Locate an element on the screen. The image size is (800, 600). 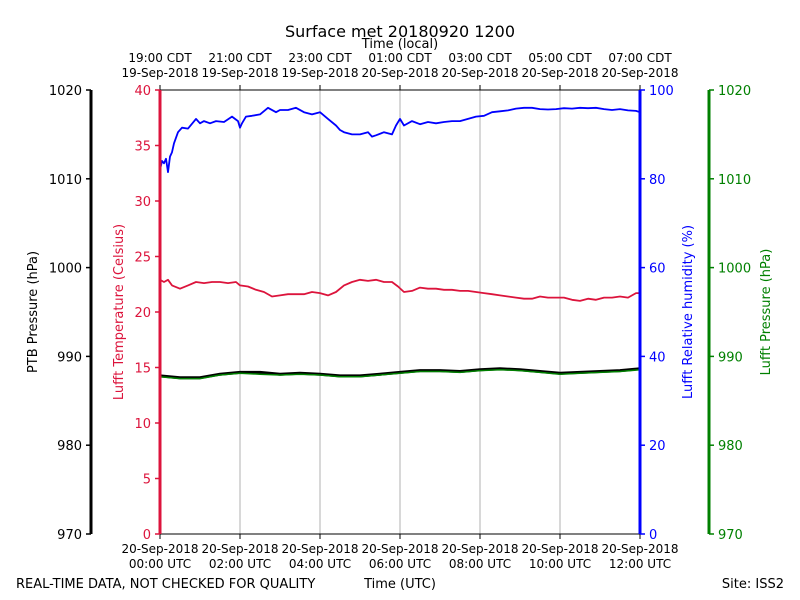
bottom-x-tick-time: 00:00 UTC is located at coordinates (160, 564).